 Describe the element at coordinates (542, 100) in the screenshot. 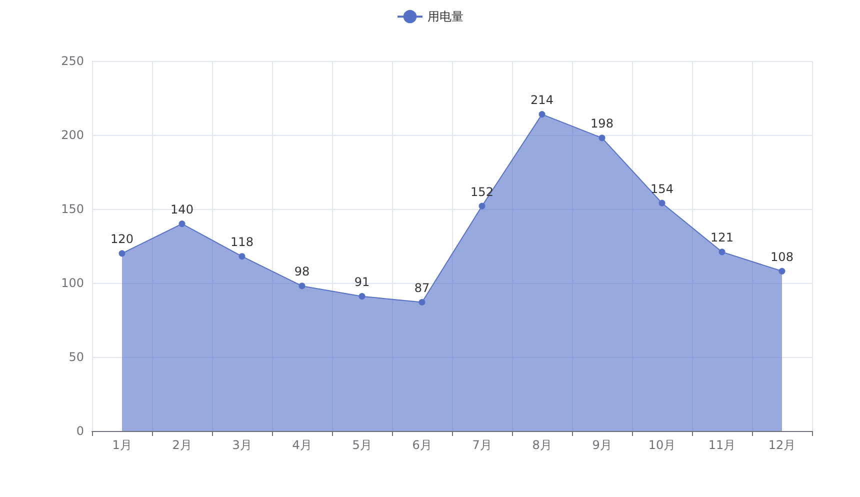

I see `data-label: 214` at that location.